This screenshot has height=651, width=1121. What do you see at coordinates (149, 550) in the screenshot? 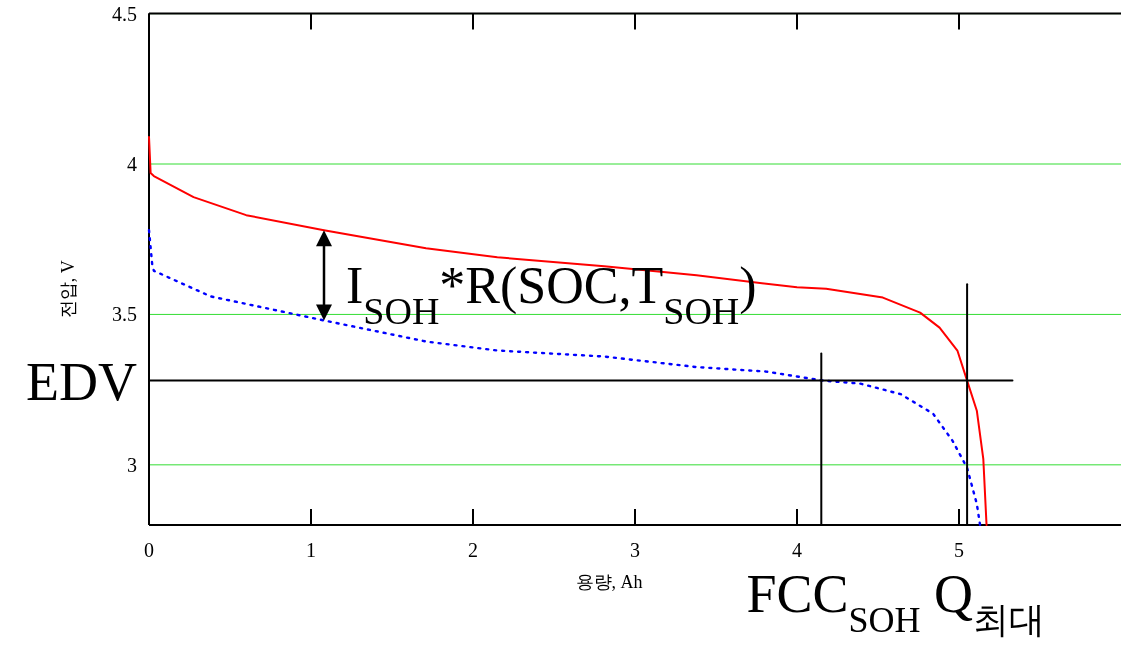
I see `x-tick-label: 0` at bounding box center [149, 550].